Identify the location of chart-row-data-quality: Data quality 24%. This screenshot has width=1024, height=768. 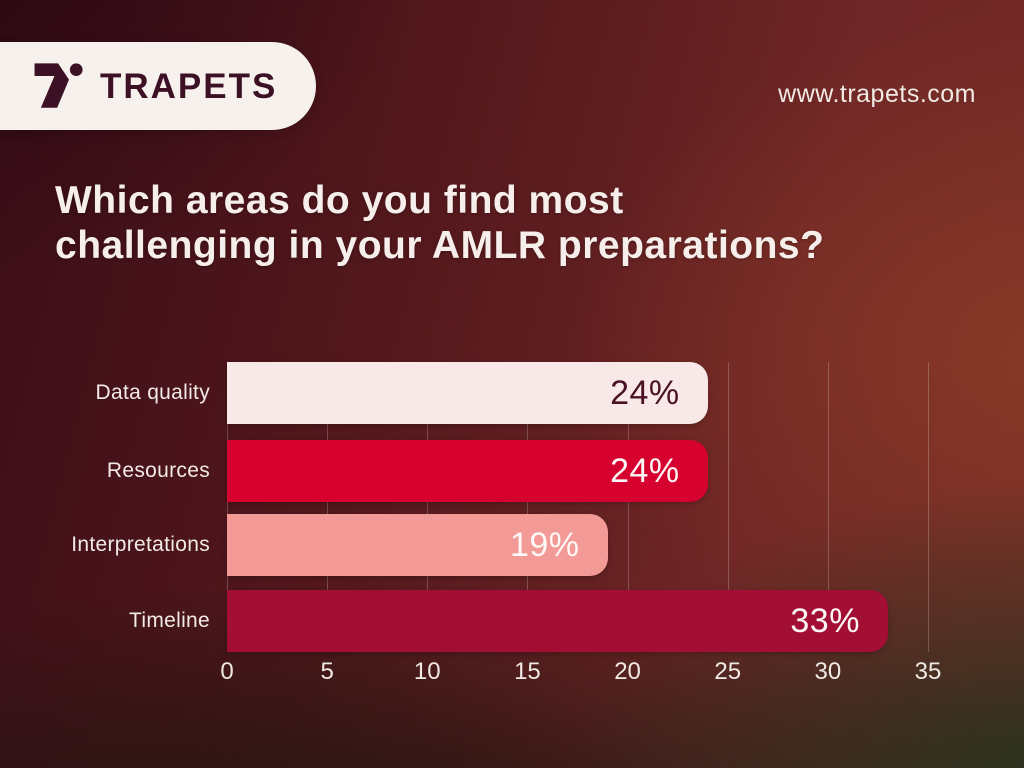
(354, 393).